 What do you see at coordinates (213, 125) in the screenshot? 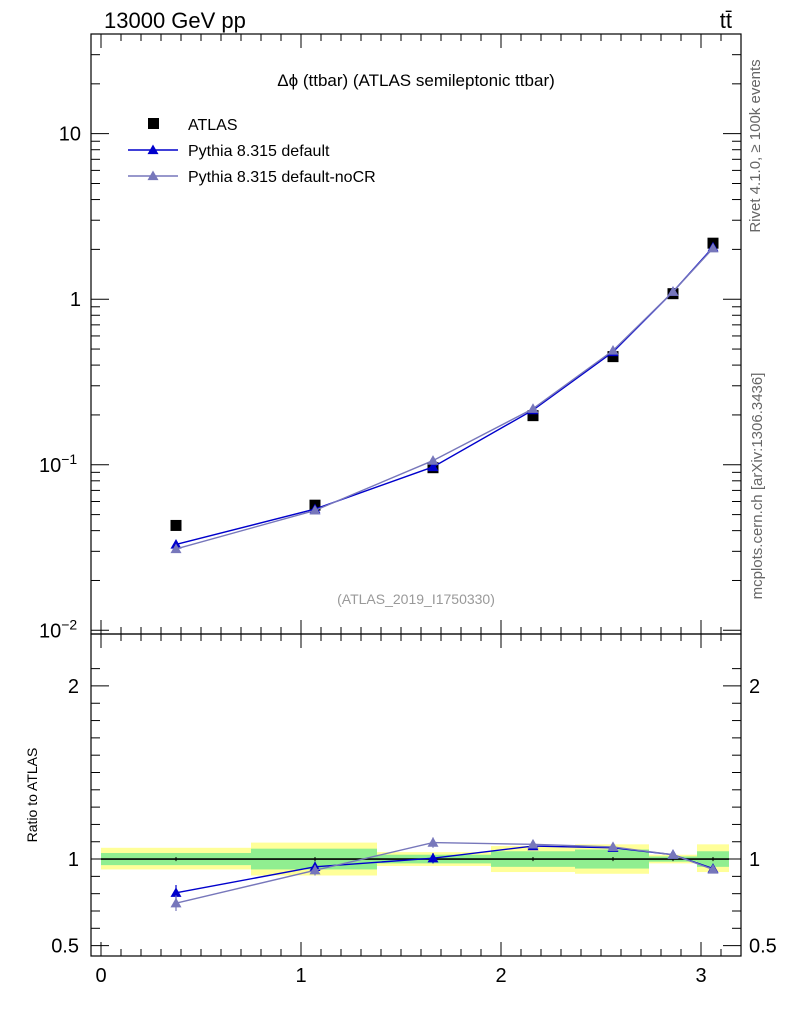
I see `legend-label: ATLAS` at bounding box center [213, 125].